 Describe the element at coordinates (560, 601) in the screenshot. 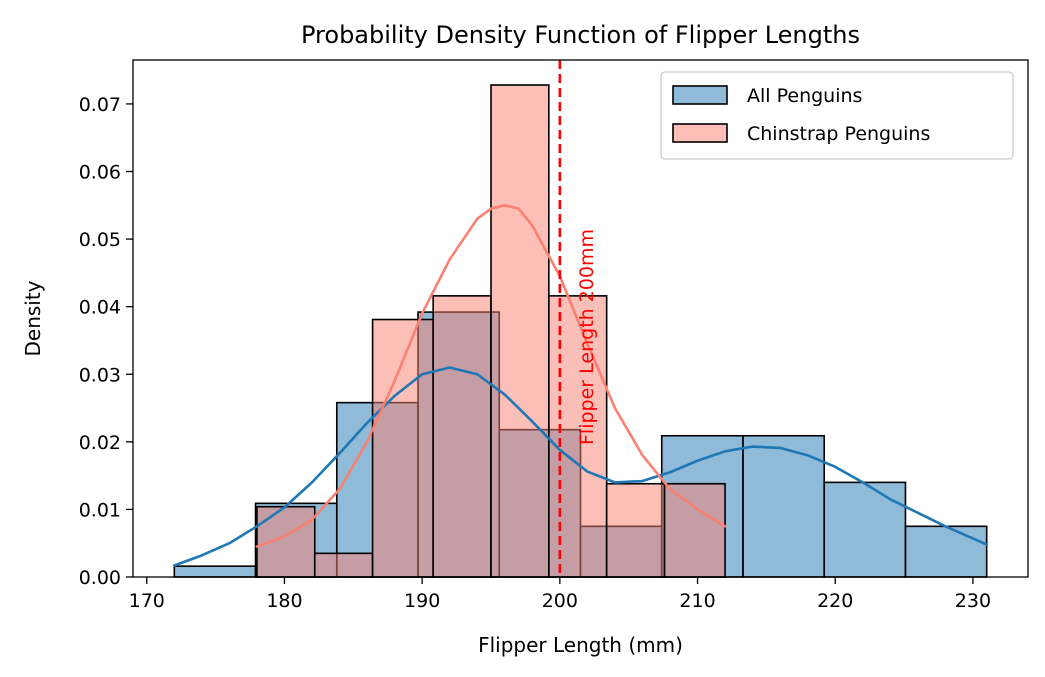

I see `x-tick-label: 200` at that location.